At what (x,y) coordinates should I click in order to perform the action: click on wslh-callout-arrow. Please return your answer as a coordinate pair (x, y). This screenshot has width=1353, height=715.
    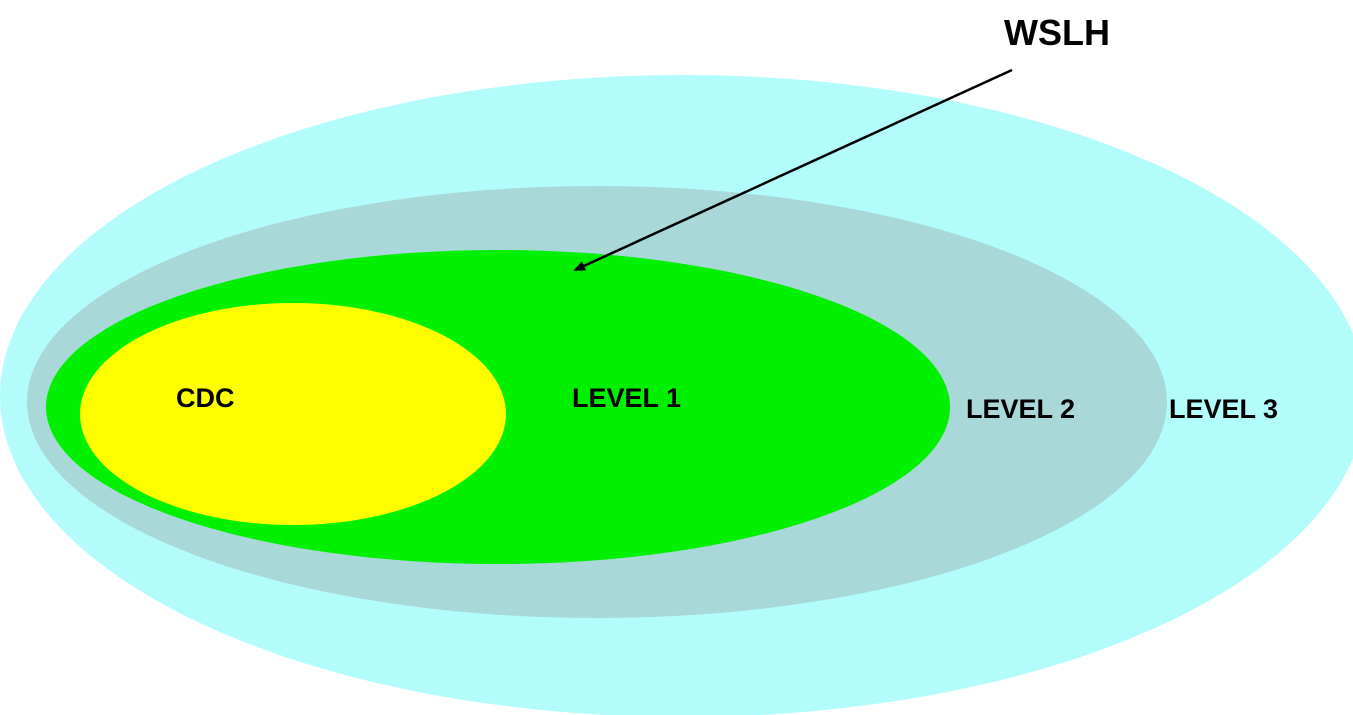
    Looking at the image, I should click on (793, 170).